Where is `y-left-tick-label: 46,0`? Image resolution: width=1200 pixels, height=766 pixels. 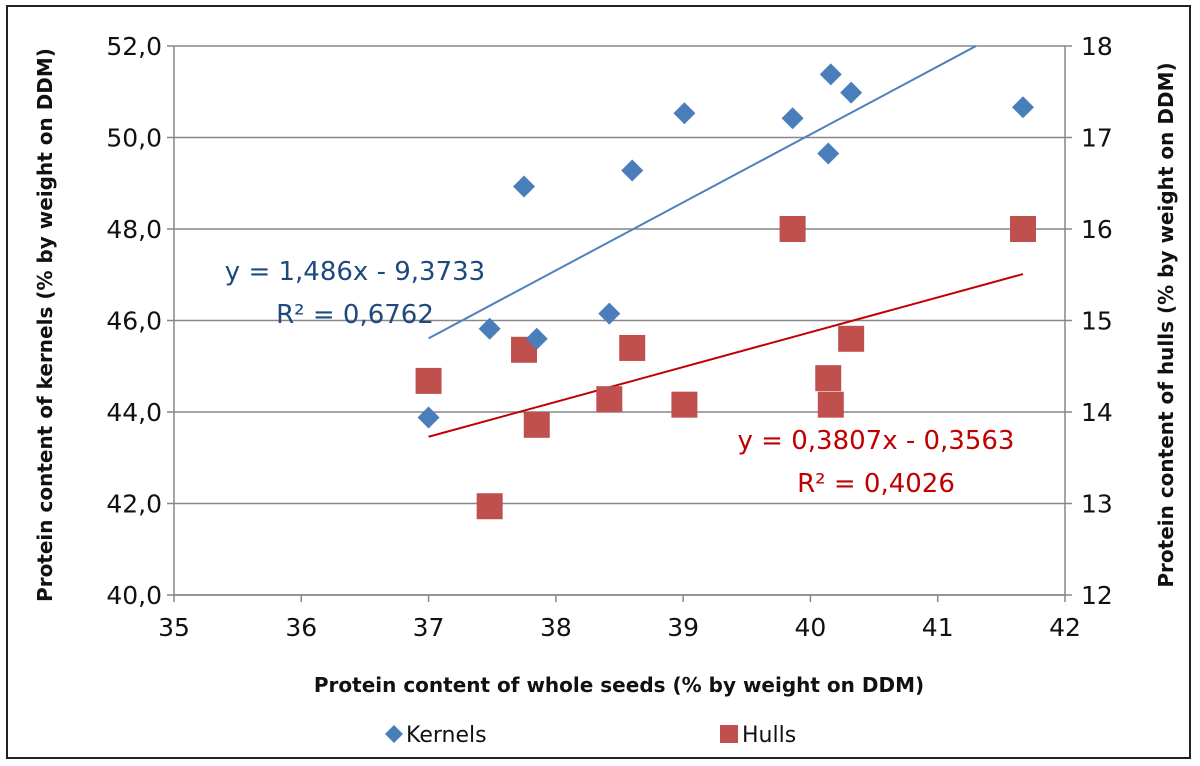 y-left-tick-label: 46,0 is located at coordinates (134, 321).